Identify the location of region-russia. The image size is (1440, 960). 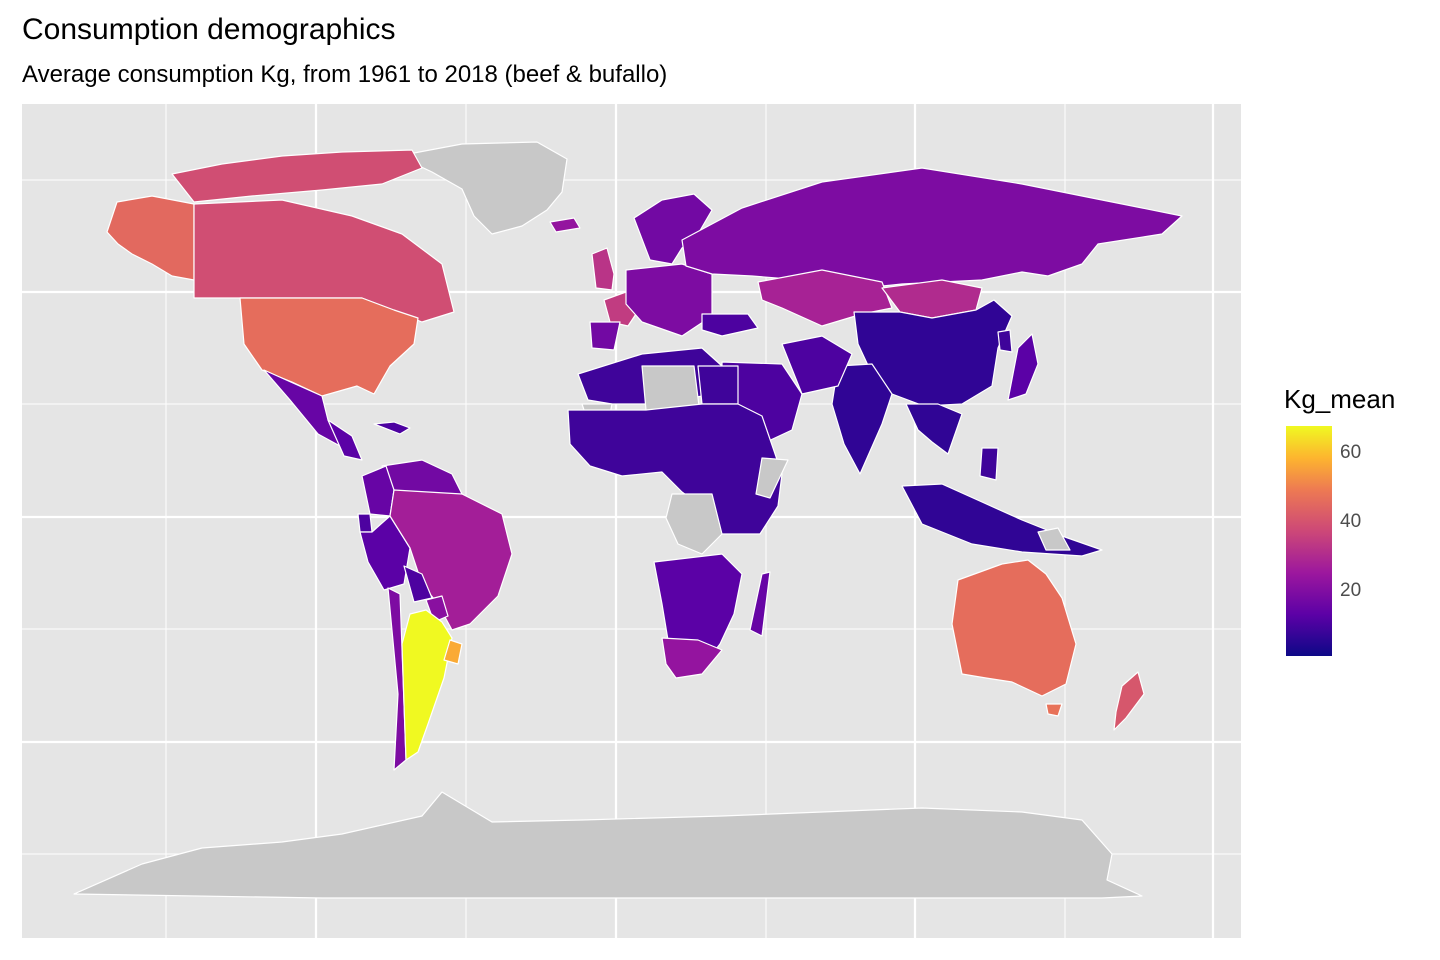
(932, 229).